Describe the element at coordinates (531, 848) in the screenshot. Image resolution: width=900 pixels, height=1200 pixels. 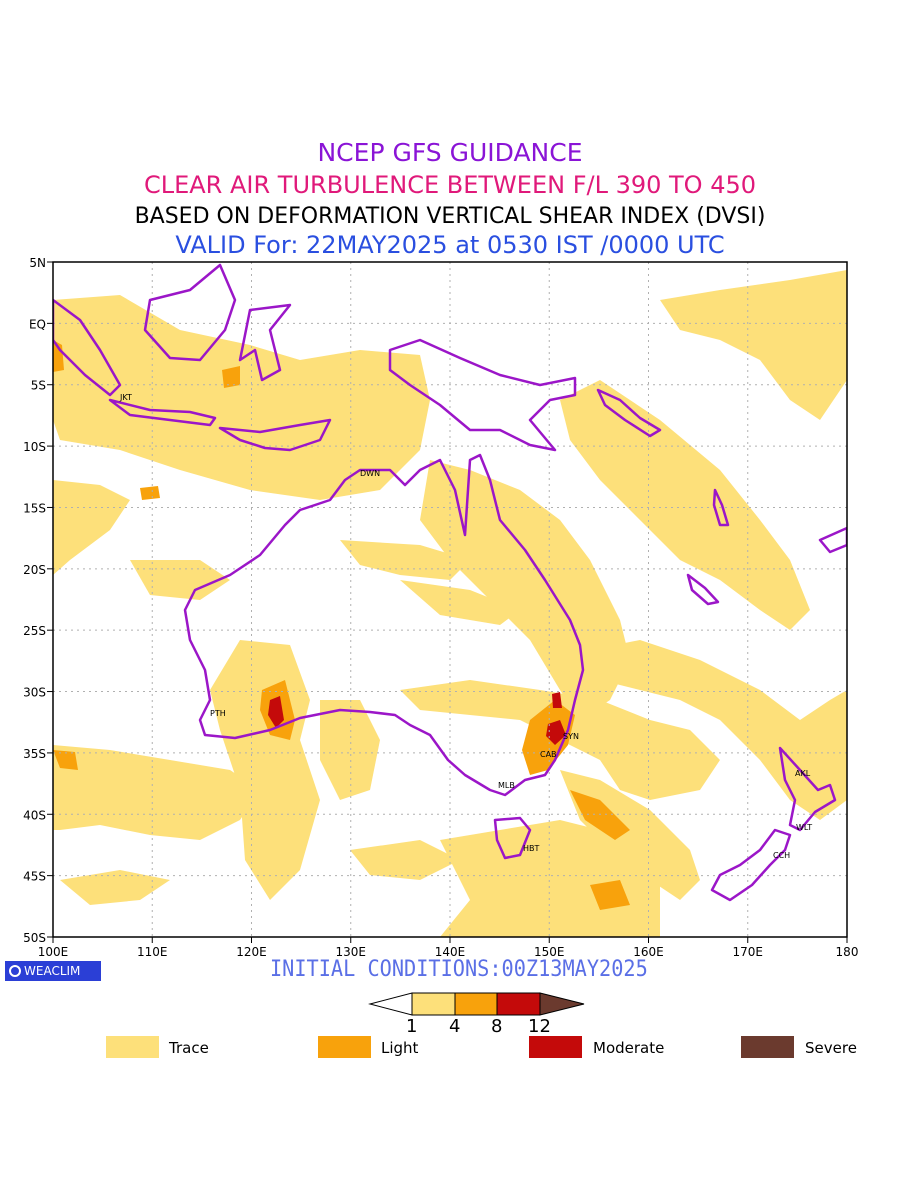
I see `station-hbt: HBT` at that location.